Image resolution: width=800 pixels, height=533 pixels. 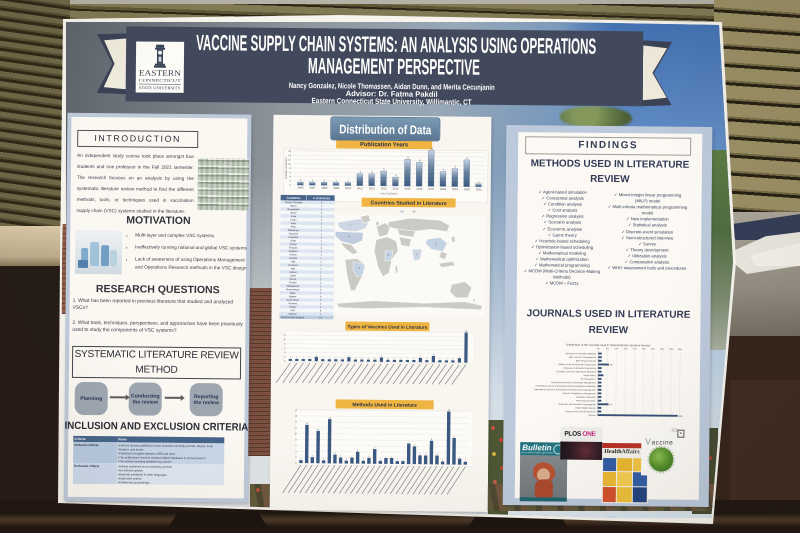 I want to click on svg-text: BMC Journal of Management, so click(x=582, y=357).